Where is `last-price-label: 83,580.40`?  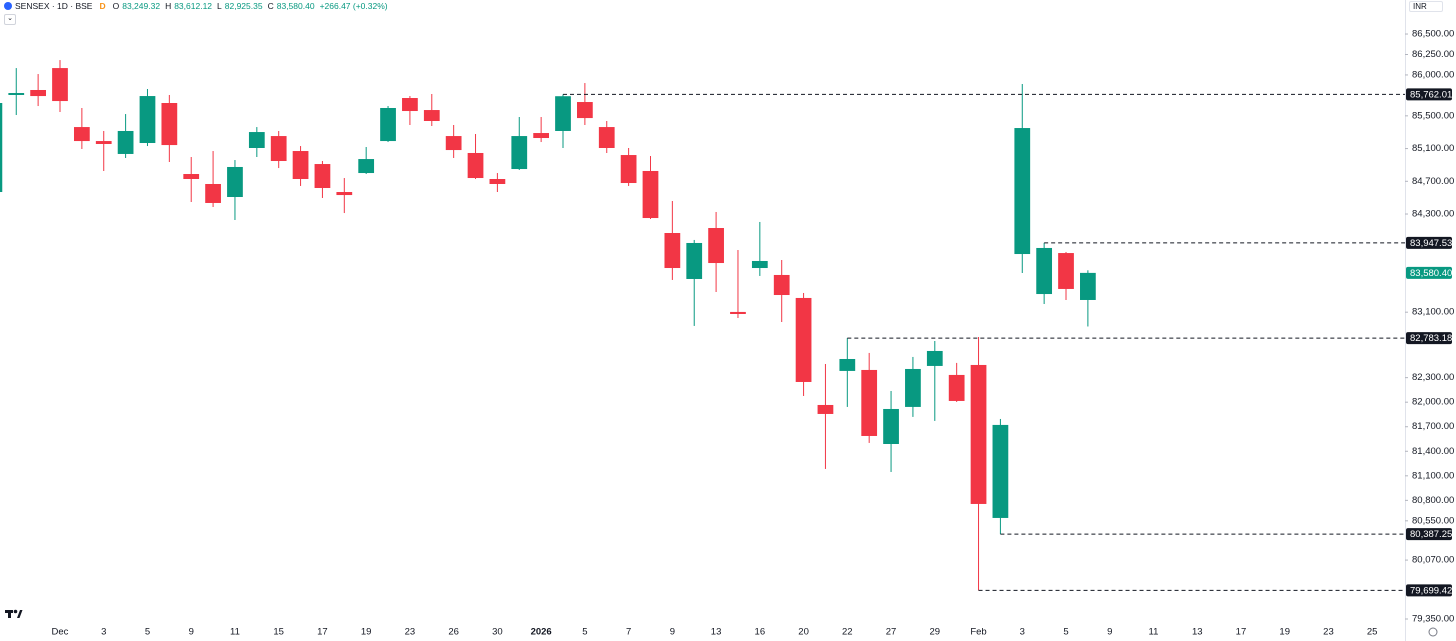 last-price-label: 83,580.40 is located at coordinates (1431, 273).